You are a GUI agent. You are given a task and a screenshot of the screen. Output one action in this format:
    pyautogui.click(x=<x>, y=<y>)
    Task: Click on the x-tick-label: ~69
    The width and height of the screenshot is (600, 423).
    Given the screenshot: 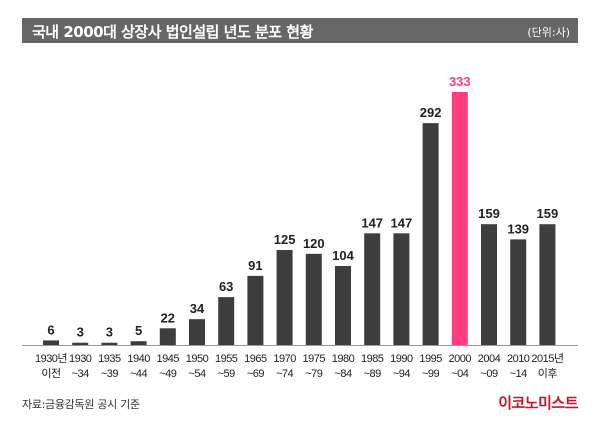 What is the action you would take?
    pyautogui.click(x=256, y=374)
    